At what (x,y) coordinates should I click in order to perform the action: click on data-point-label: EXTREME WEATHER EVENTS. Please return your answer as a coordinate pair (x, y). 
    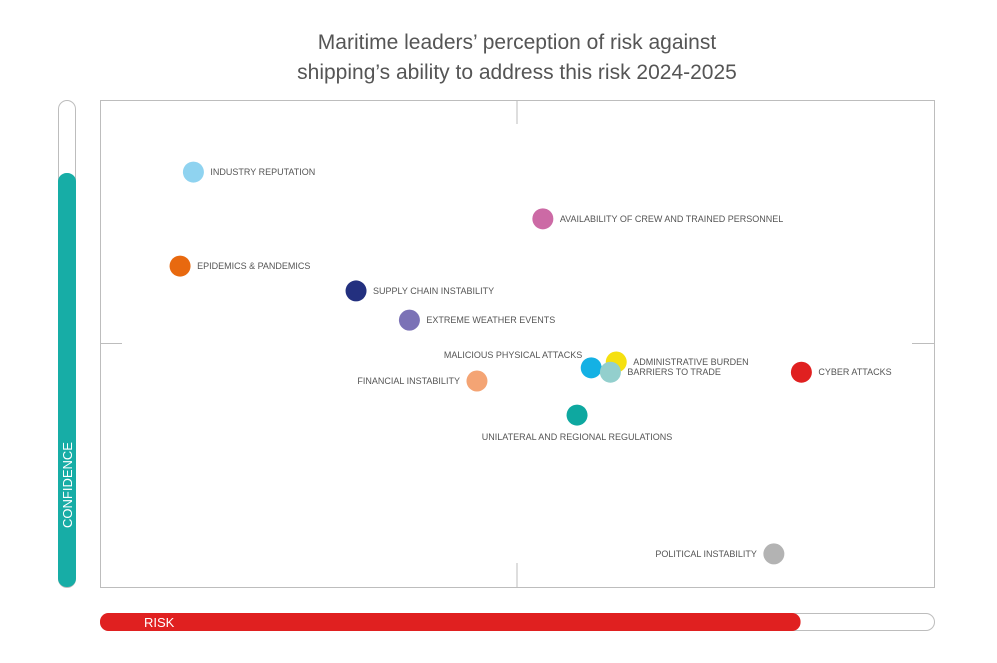
    Looking at the image, I should click on (490, 320).